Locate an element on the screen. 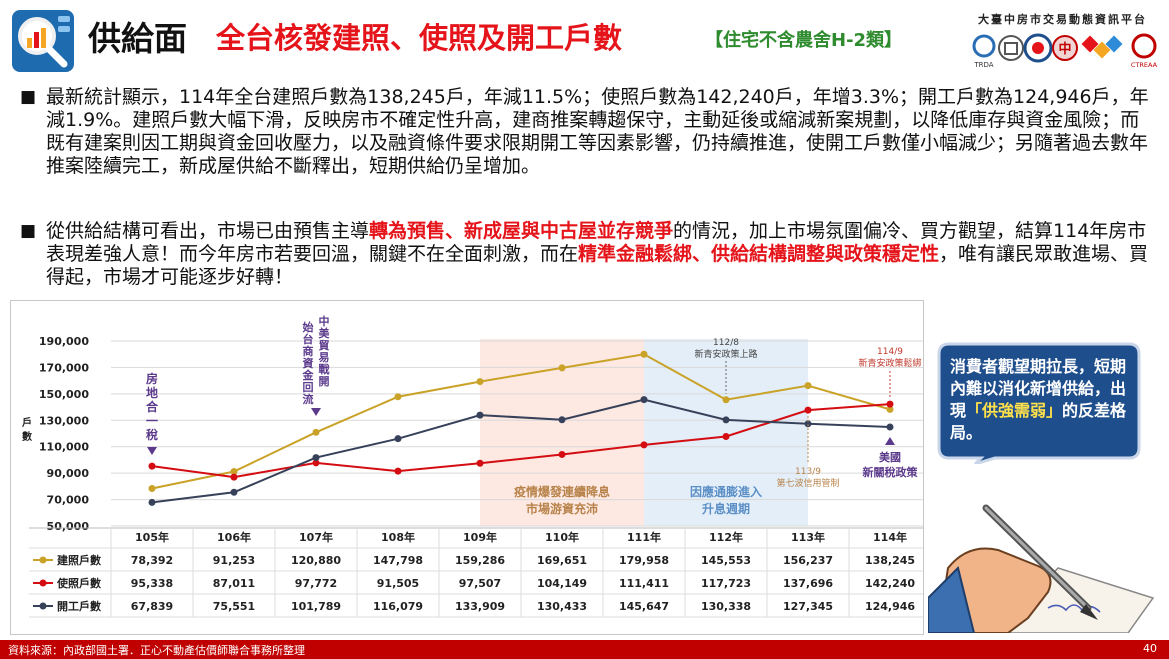 This screenshot has height=659, width=1169. data-label: 137,696 is located at coordinates (808, 583).